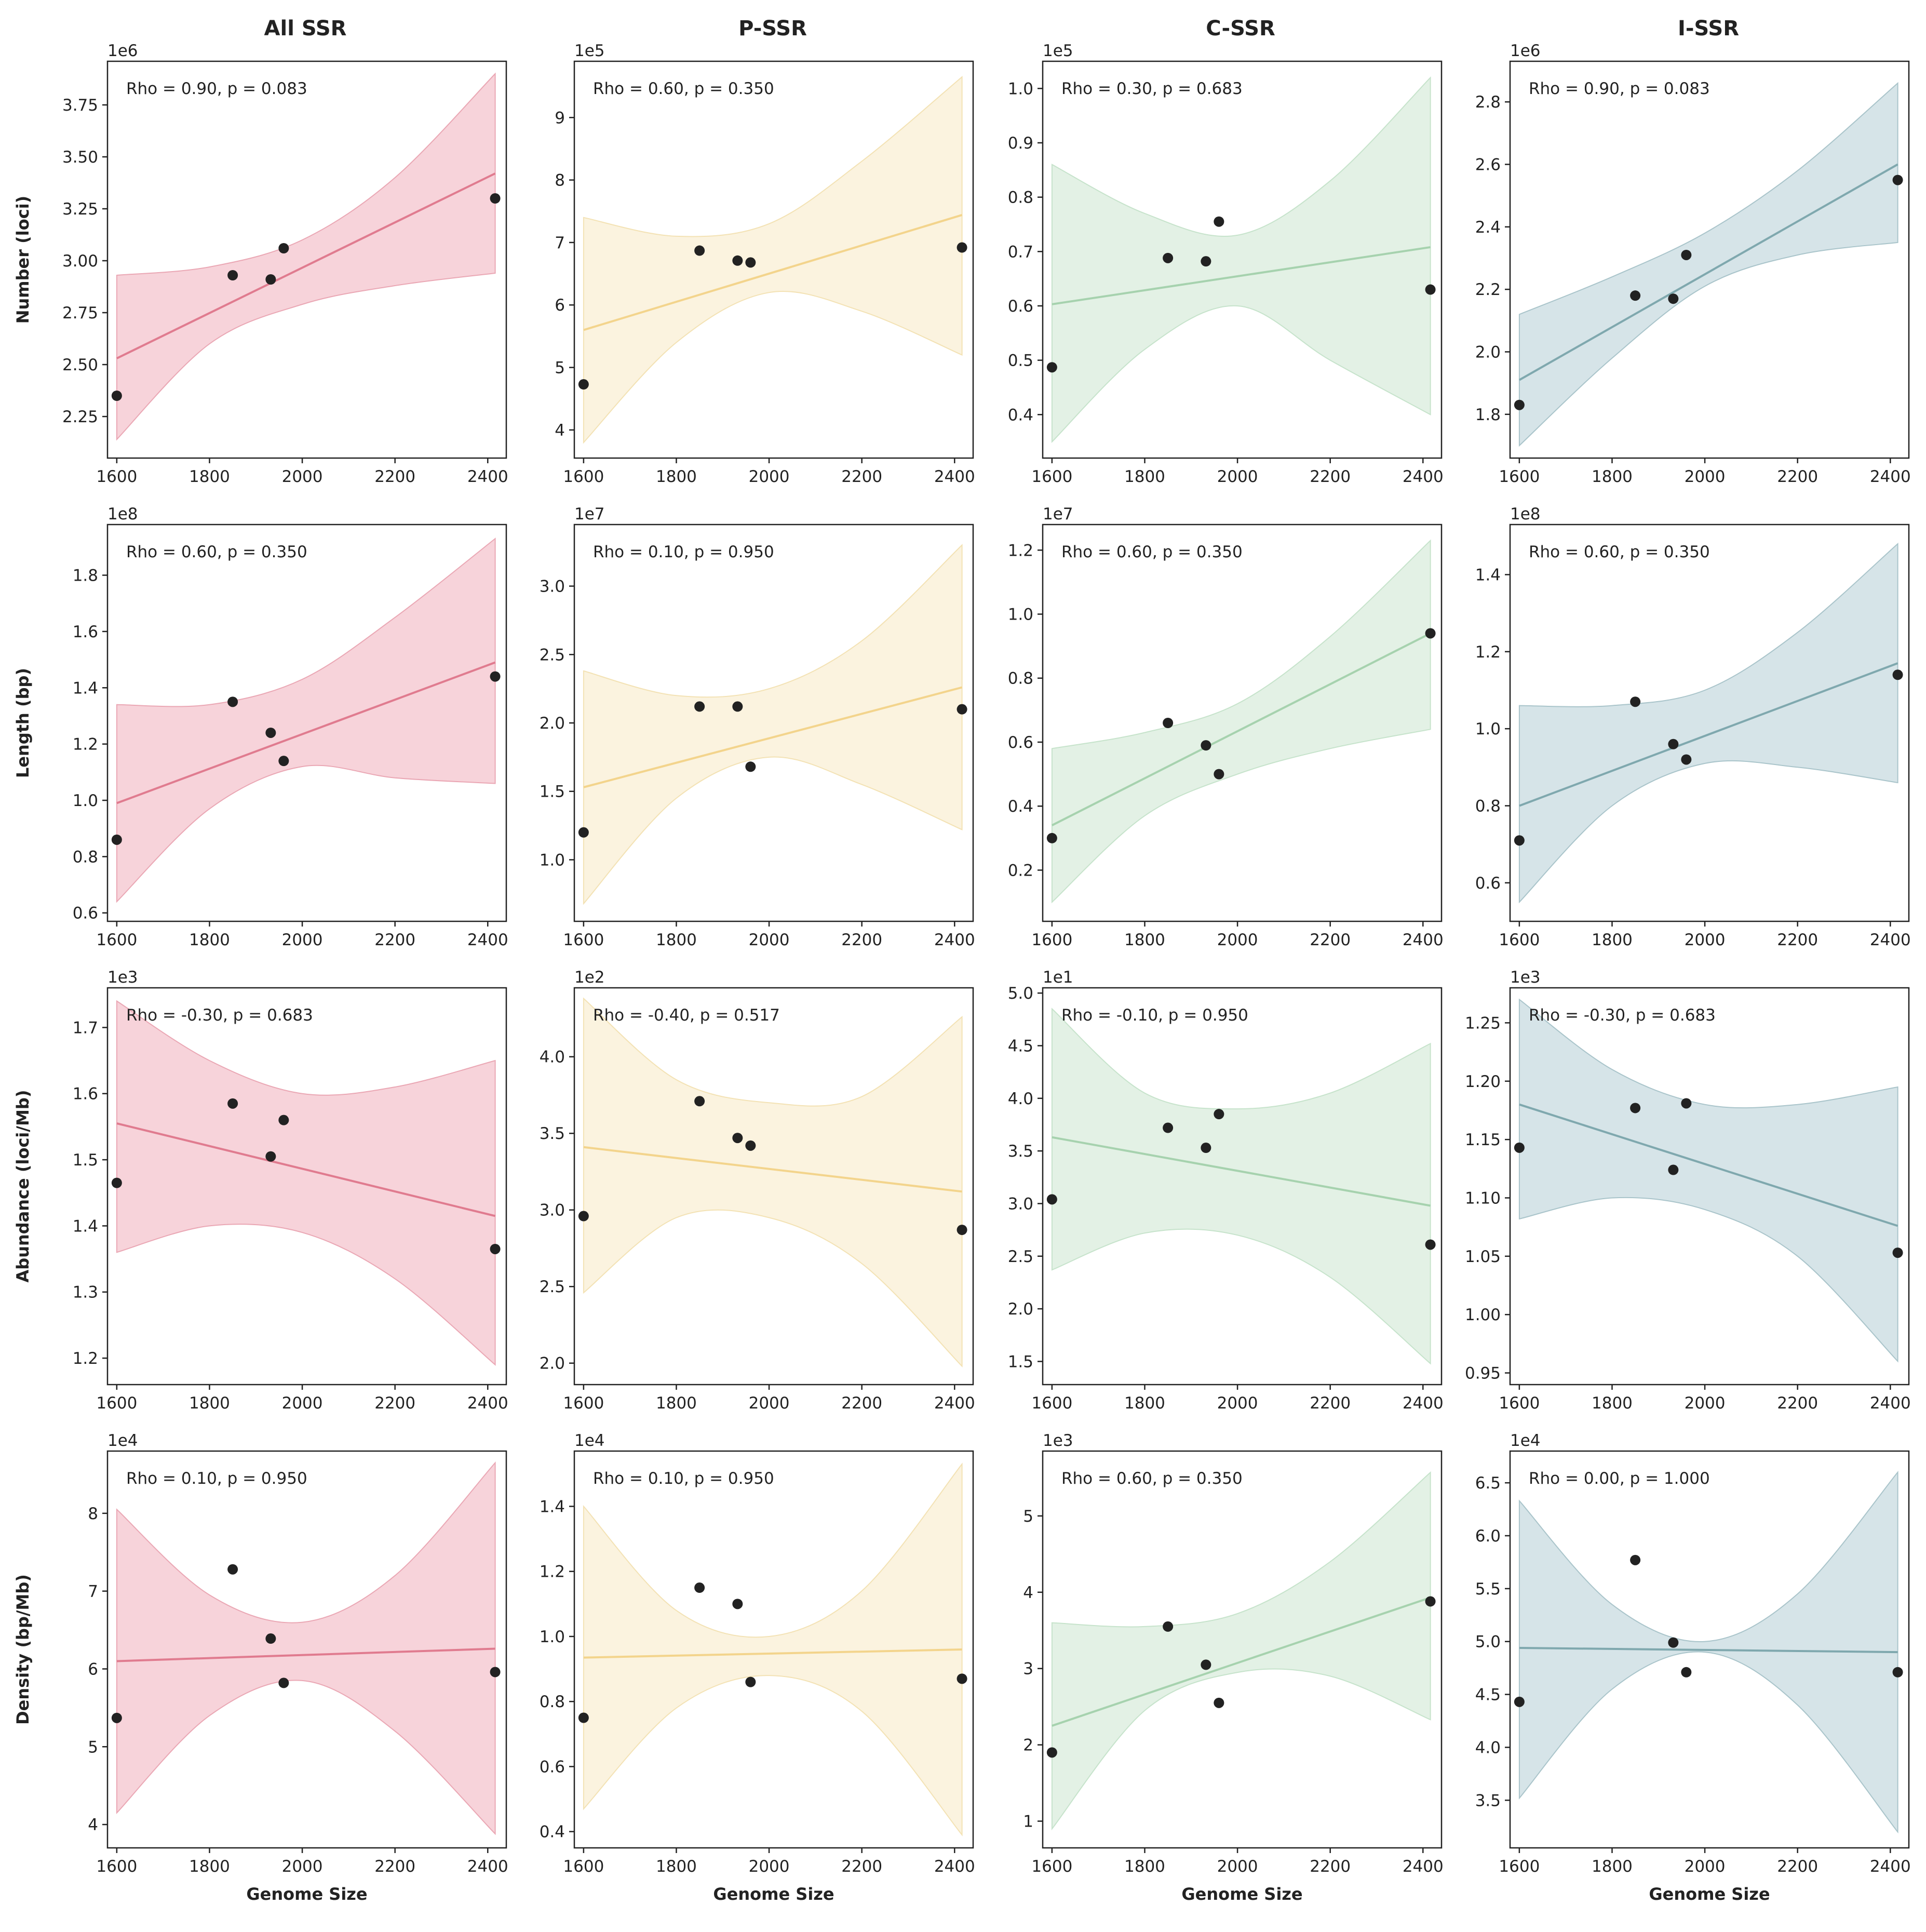 The width and height of the screenshot is (1926, 1932). What do you see at coordinates (1020, 871) in the screenshot?
I see `y-tick-label: 0.2` at bounding box center [1020, 871].